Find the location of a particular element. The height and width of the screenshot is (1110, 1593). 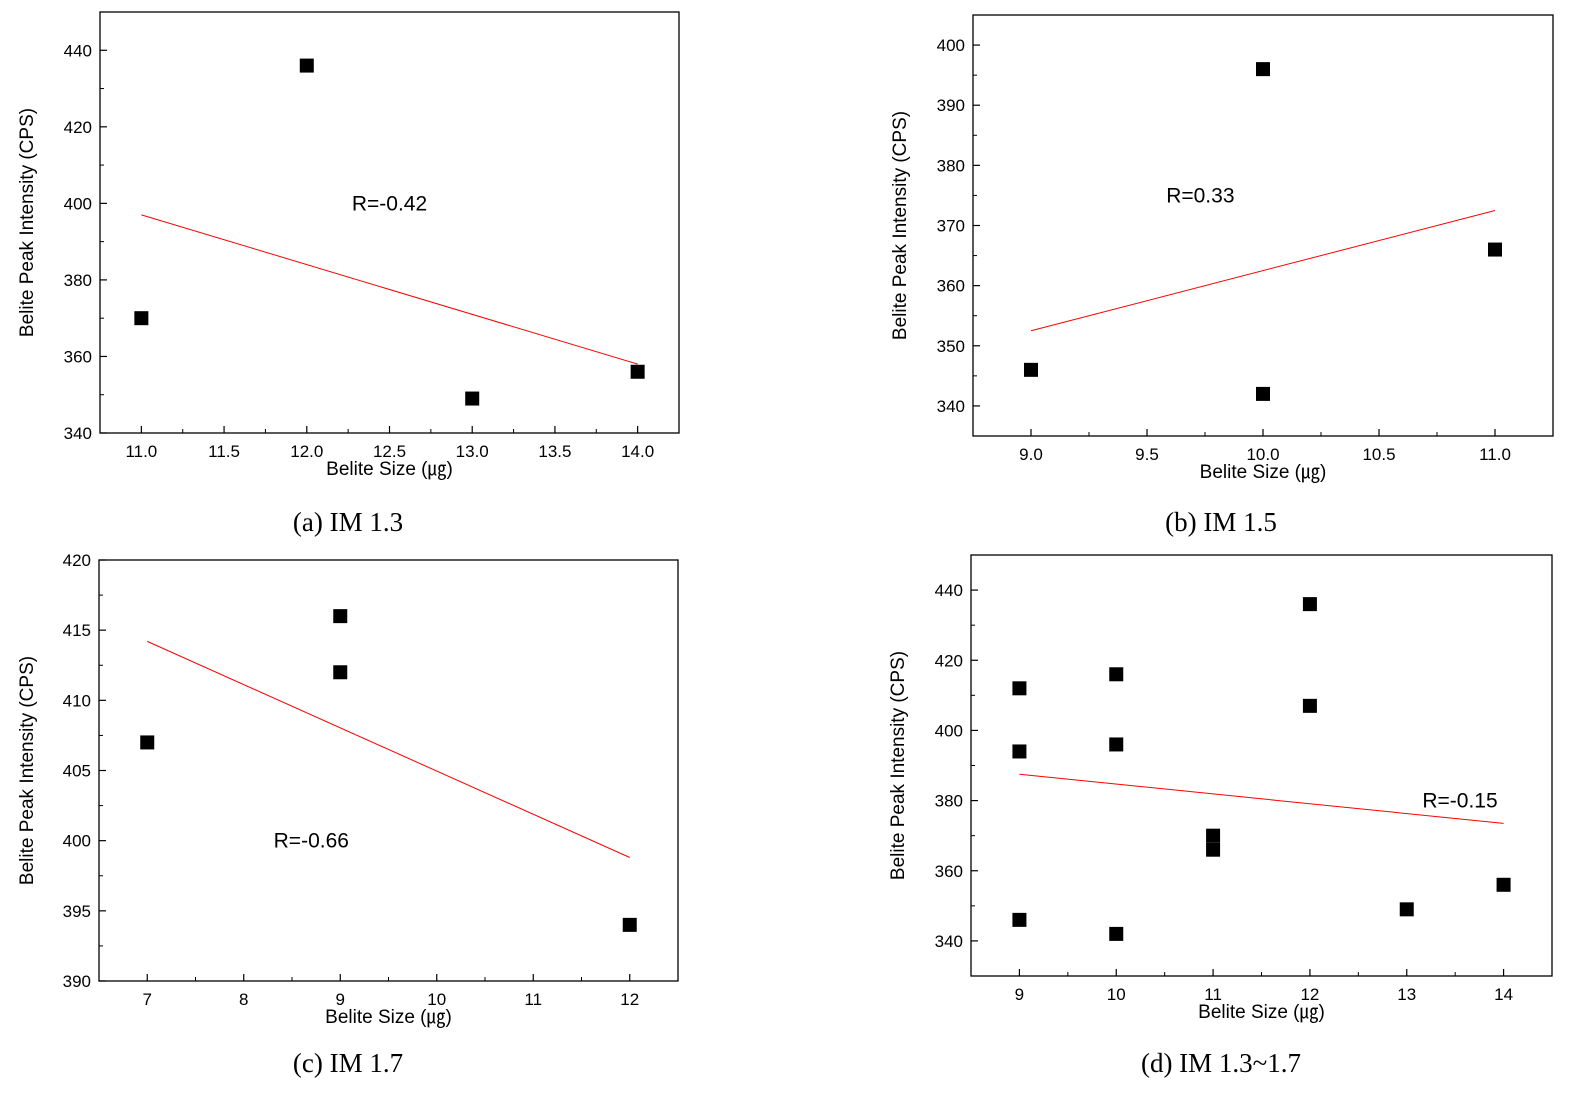

correlation-label: R=-0.66 is located at coordinates (311, 841).